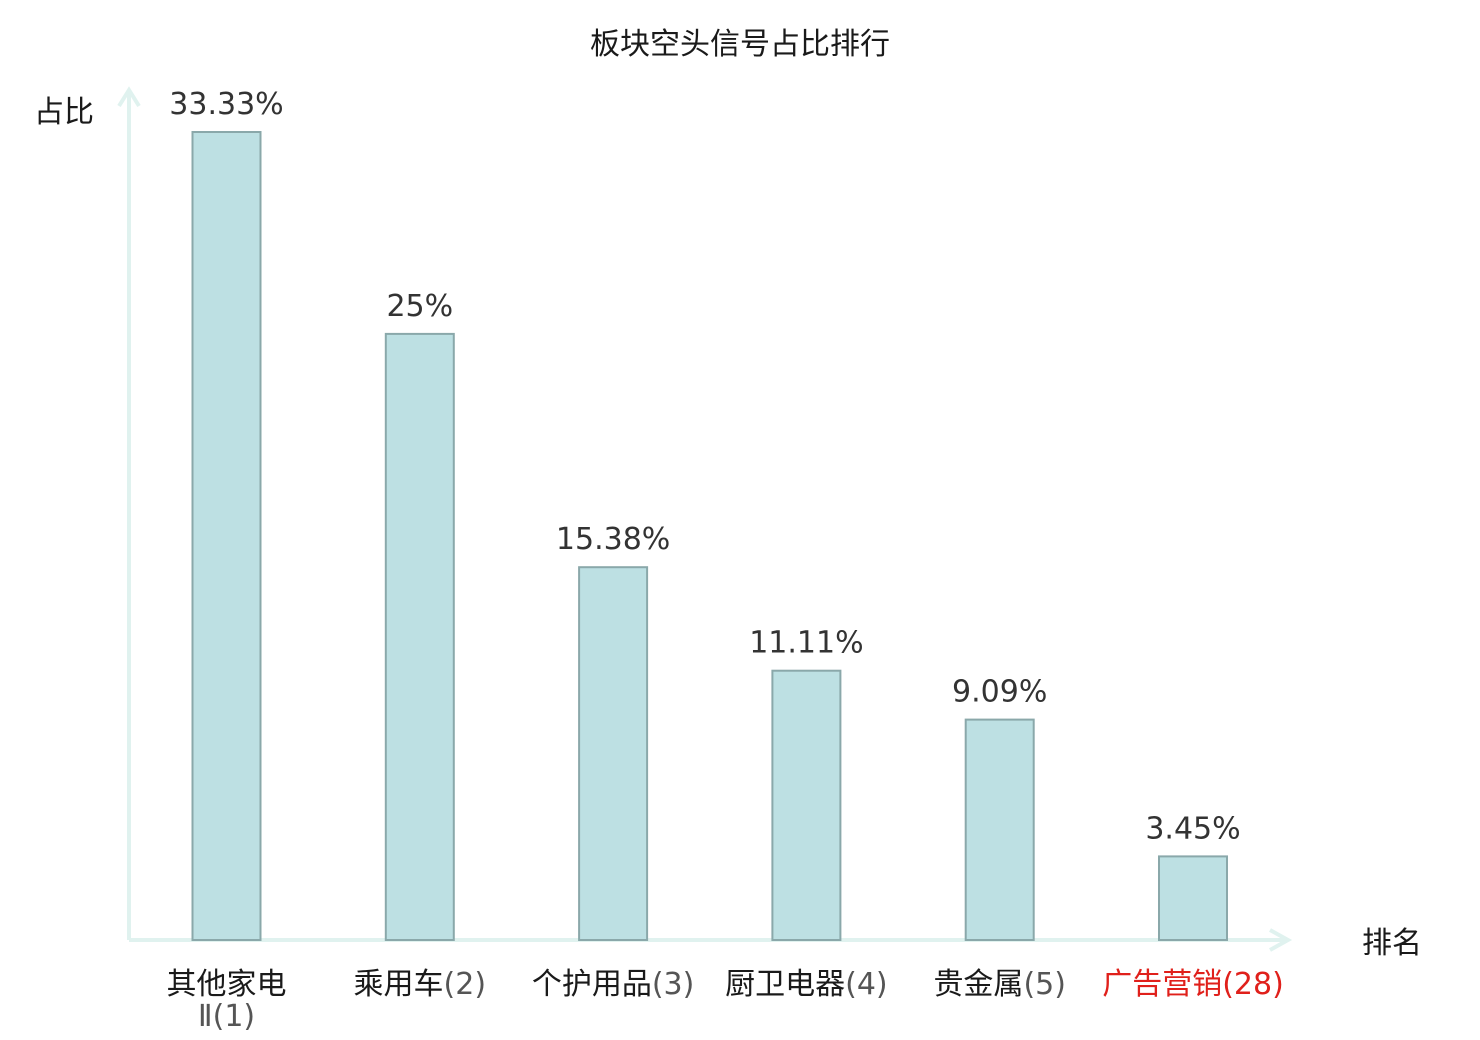  I want to click on value-label-4: 11.11%, so click(806, 643).